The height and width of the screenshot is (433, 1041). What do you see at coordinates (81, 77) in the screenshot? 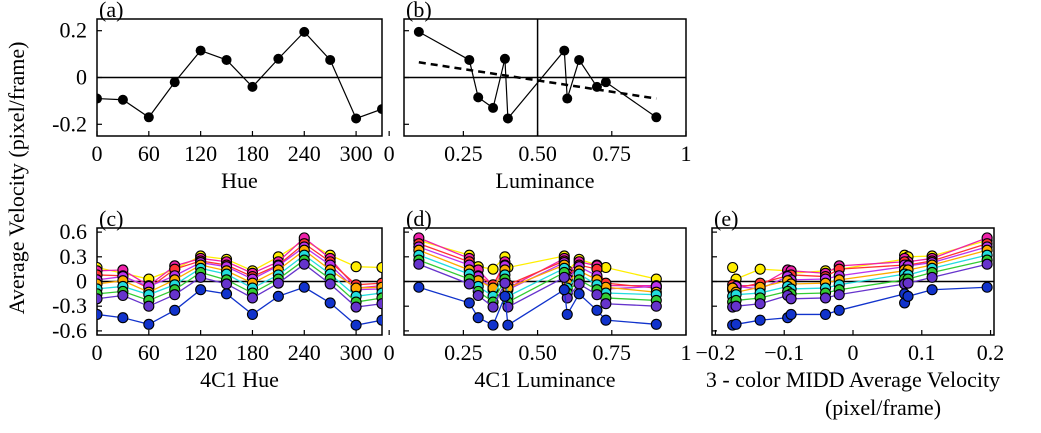
I see `y-tick-label: 0` at bounding box center [81, 77].